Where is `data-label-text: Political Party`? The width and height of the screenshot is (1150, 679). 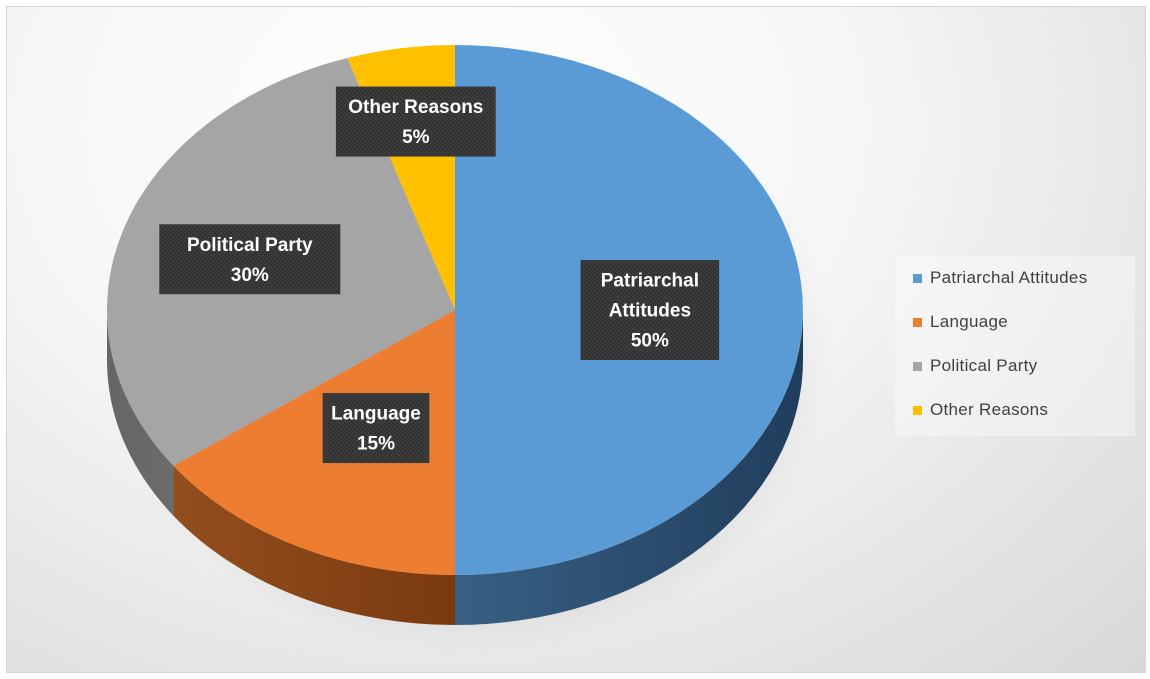 data-label-text: Political Party is located at coordinates (250, 245).